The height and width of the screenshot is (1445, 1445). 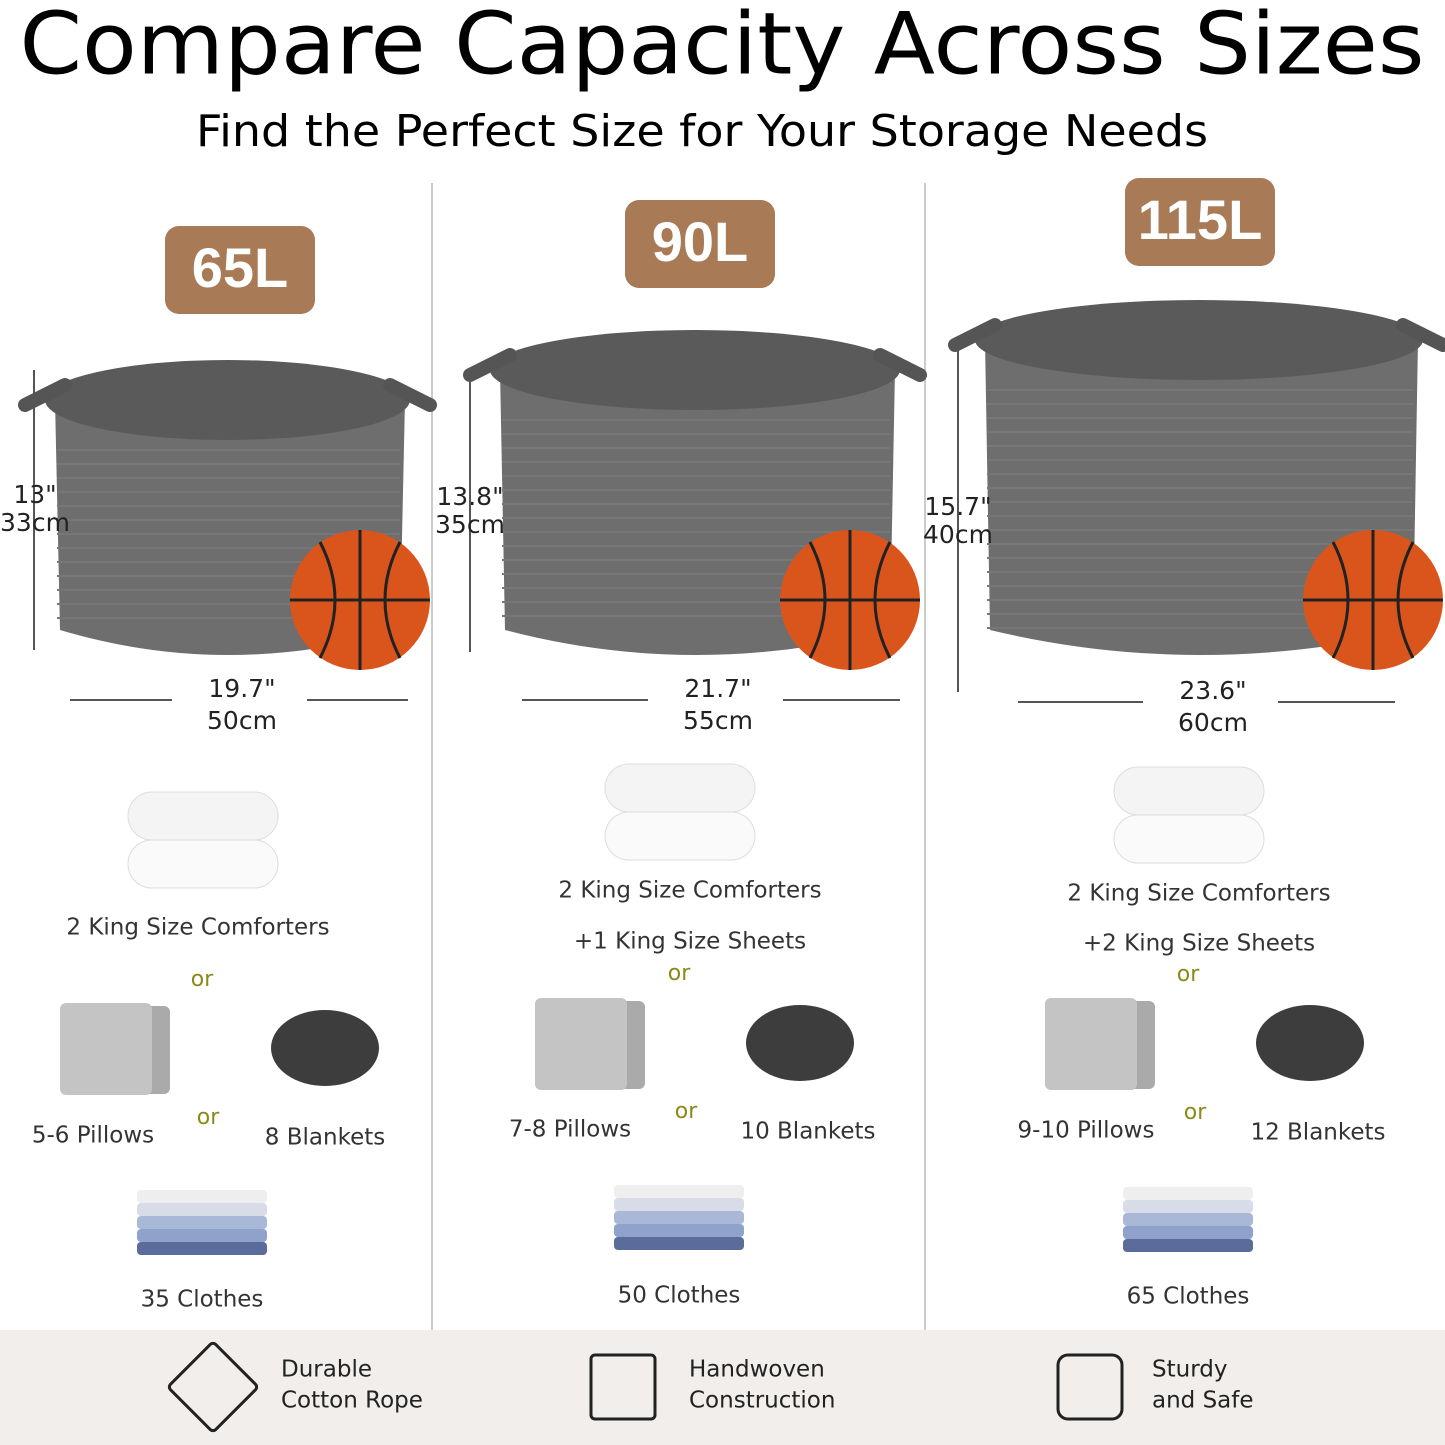 What do you see at coordinates (202, 1300) in the screenshot?
I see `clothes-label: 35 Clothes` at bounding box center [202, 1300].